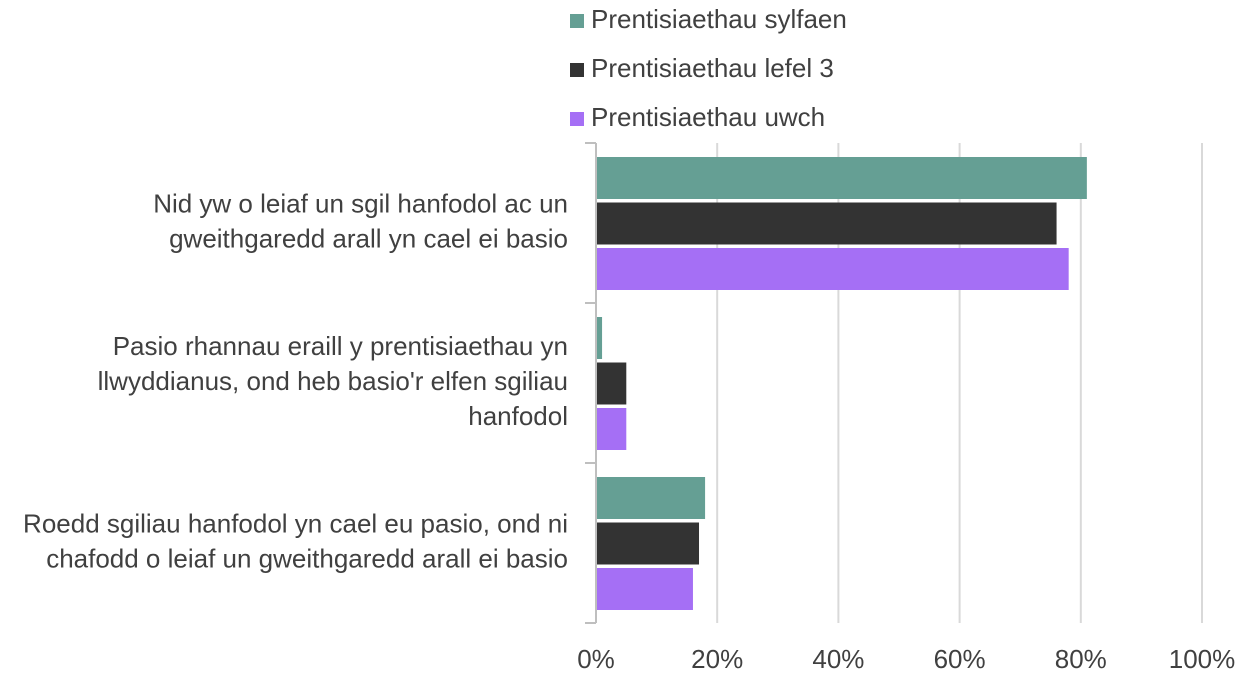 This screenshot has width=1252, height=680. What do you see at coordinates (717, 659) in the screenshot?
I see `x-tick-label: 20%` at bounding box center [717, 659].